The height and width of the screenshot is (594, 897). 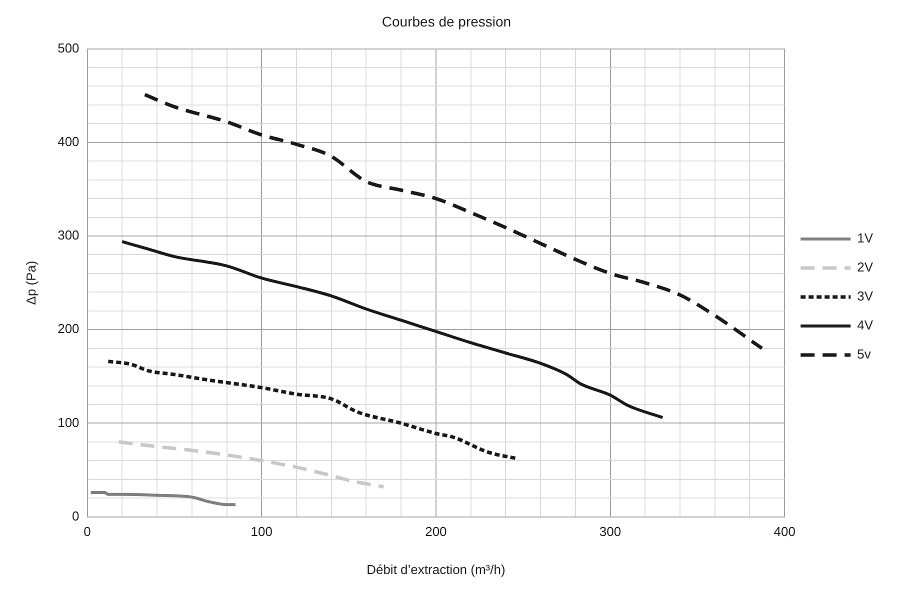 What do you see at coordinates (785, 532) in the screenshot?
I see `x-tick-label: 400` at bounding box center [785, 532].